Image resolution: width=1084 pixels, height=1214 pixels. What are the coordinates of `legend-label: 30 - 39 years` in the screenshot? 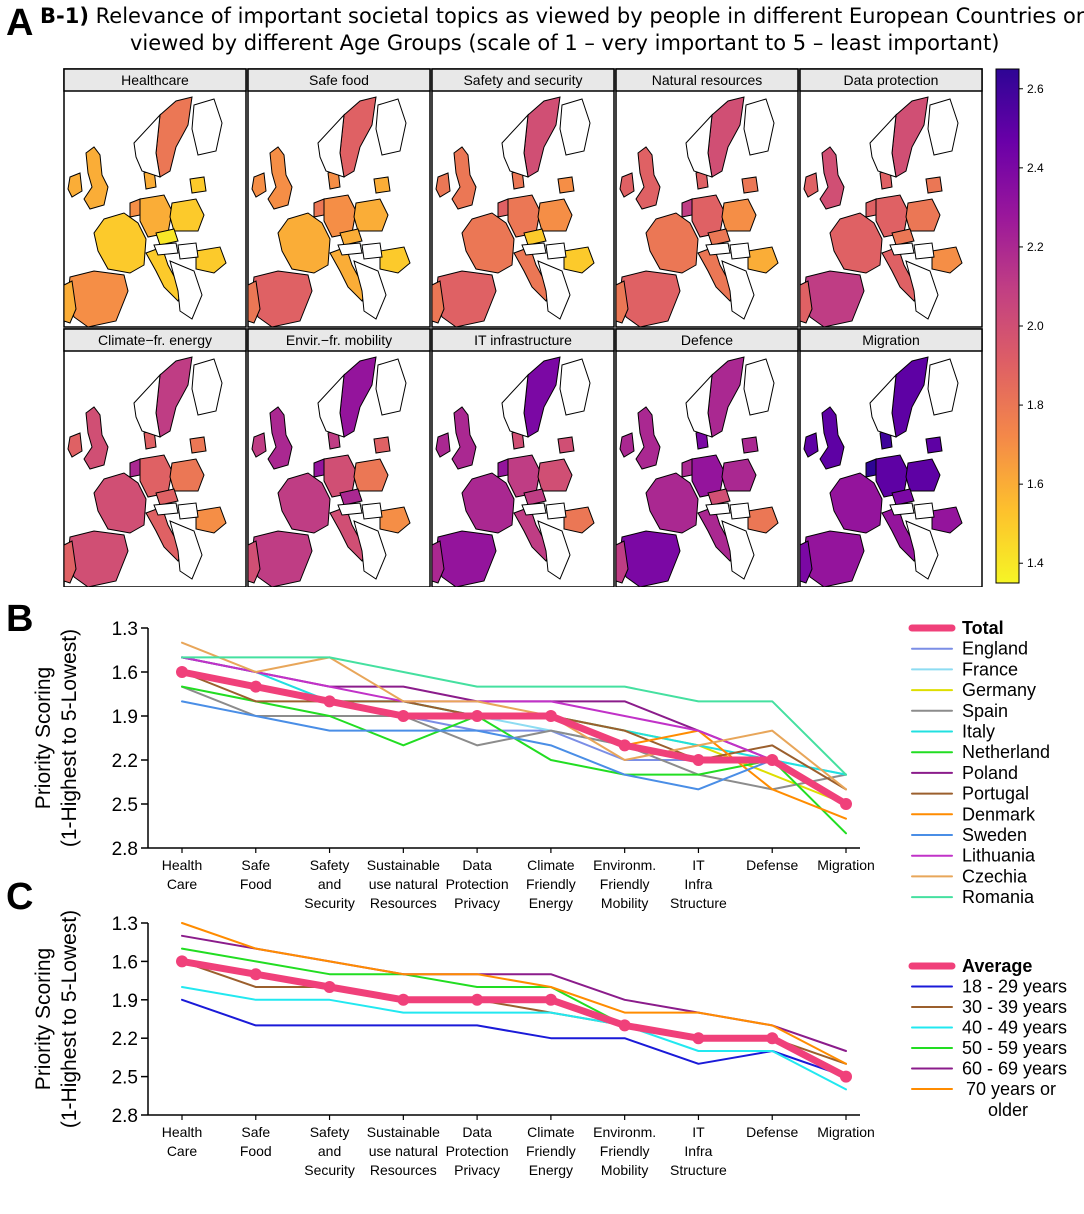 It's located at (1014, 1007).